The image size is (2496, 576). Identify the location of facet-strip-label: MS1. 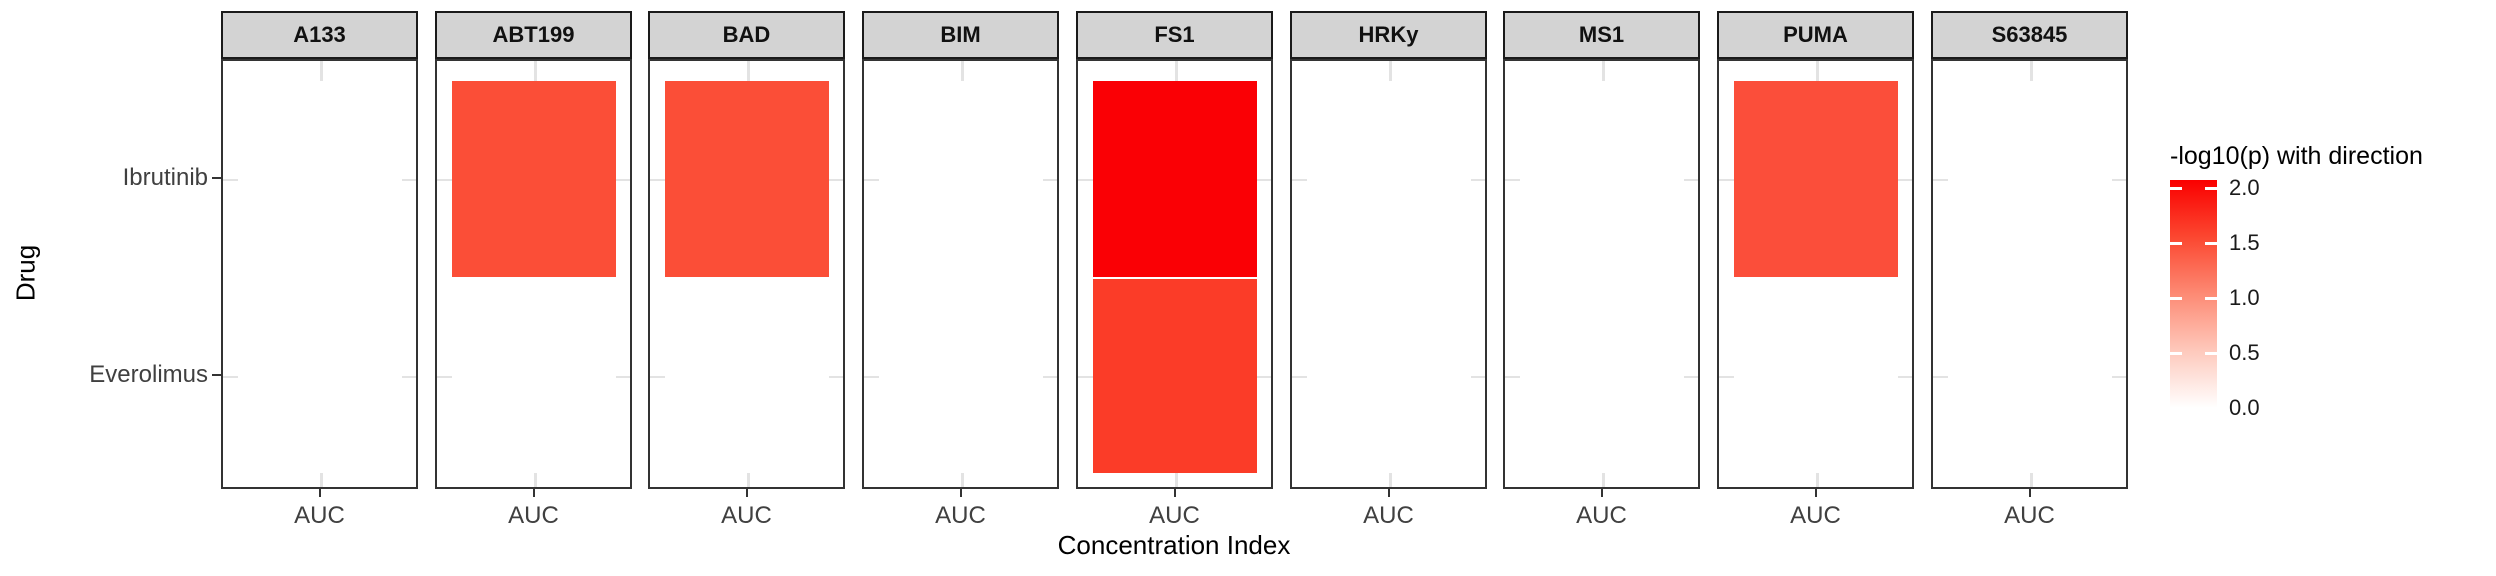
(1601, 34).